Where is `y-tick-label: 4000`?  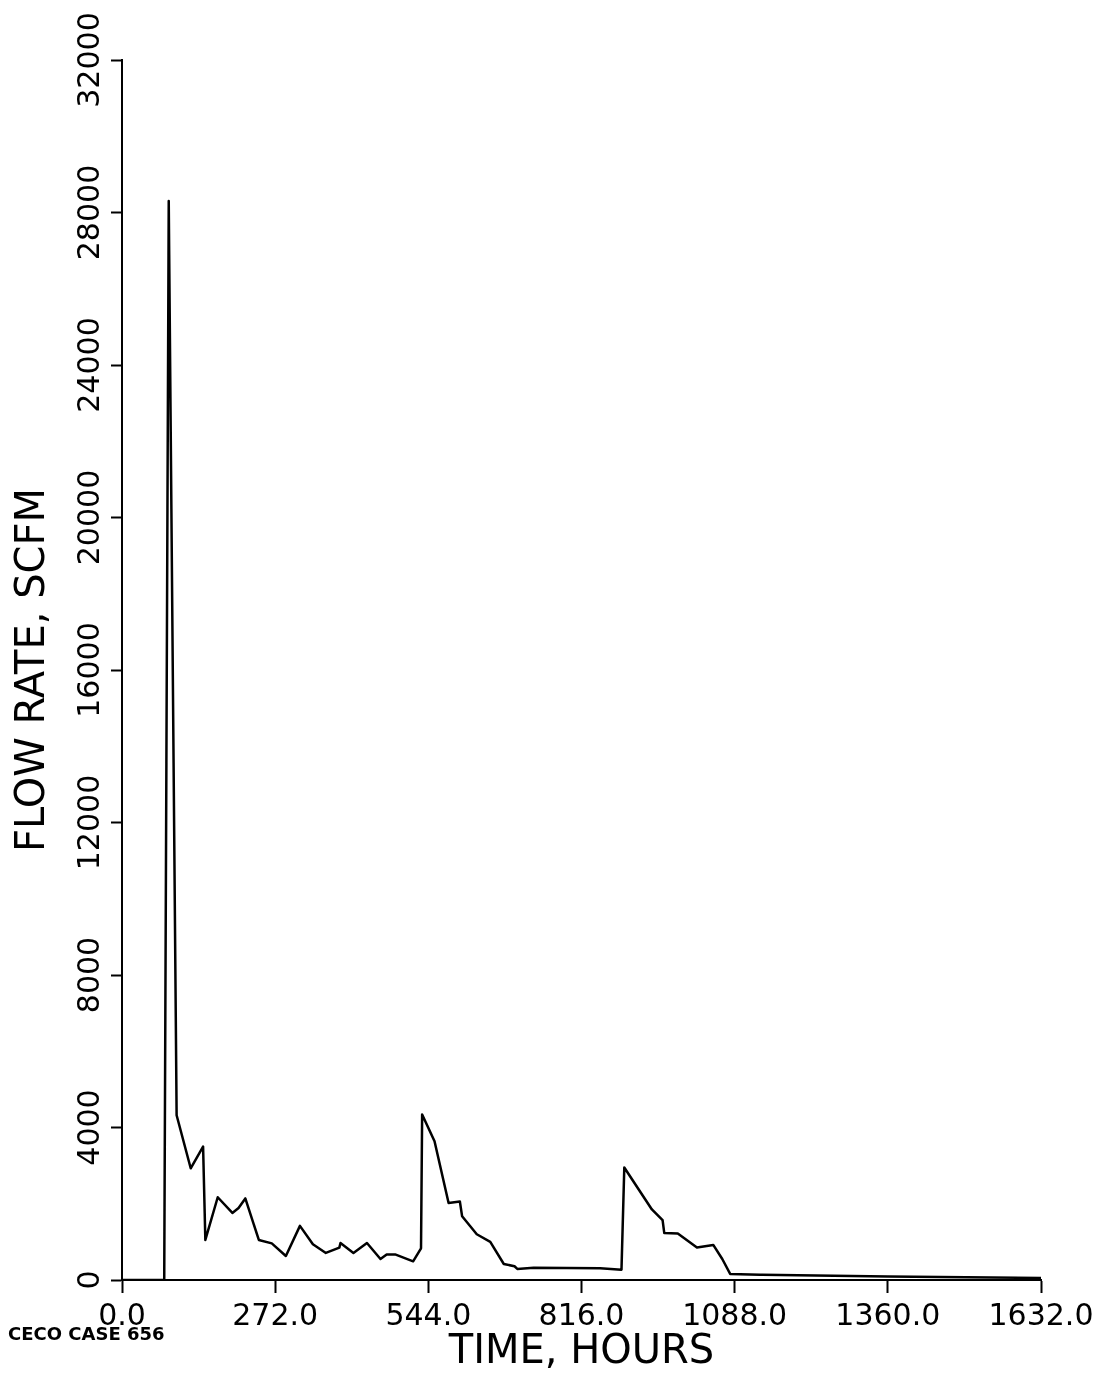 y-tick-label: 4000 is located at coordinates (89, 1127).